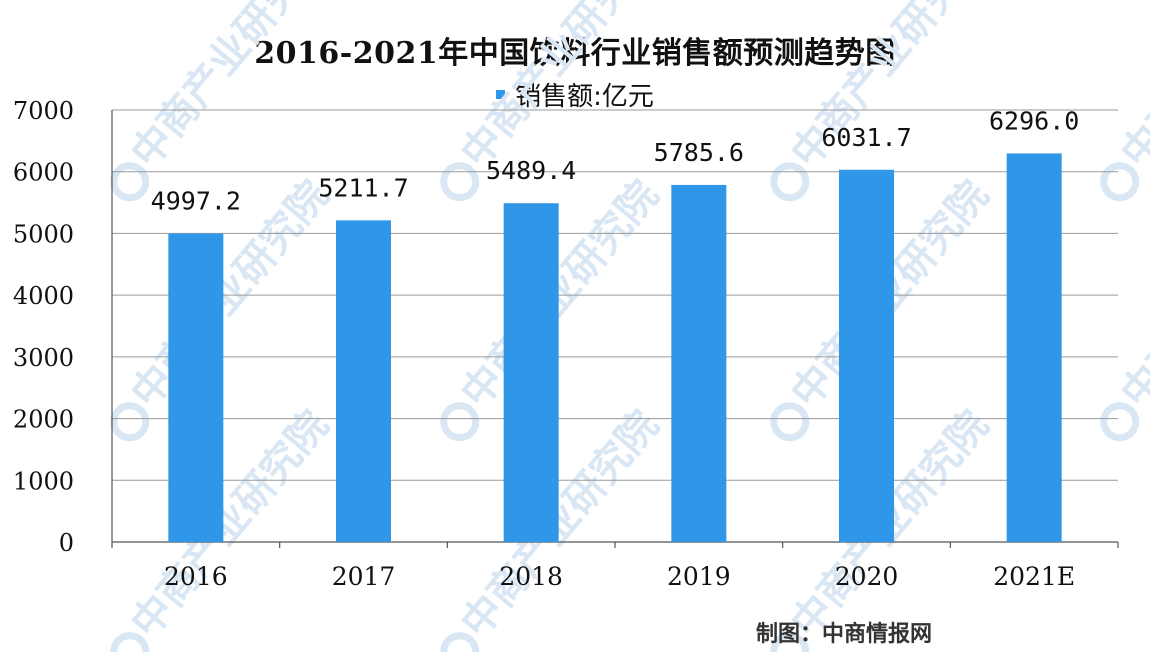 The image size is (1150, 652). What do you see at coordinates (196, 387) in the screenshot?
I see `bar-2016` at bounding box center [196, 387].